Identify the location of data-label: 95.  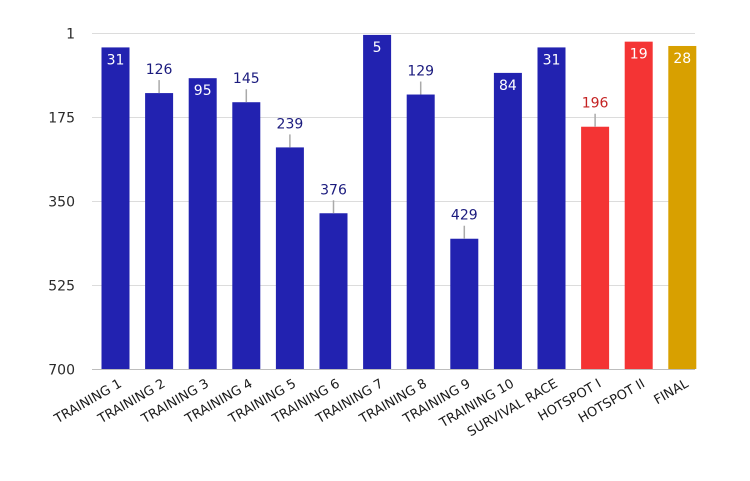
(203, 91).